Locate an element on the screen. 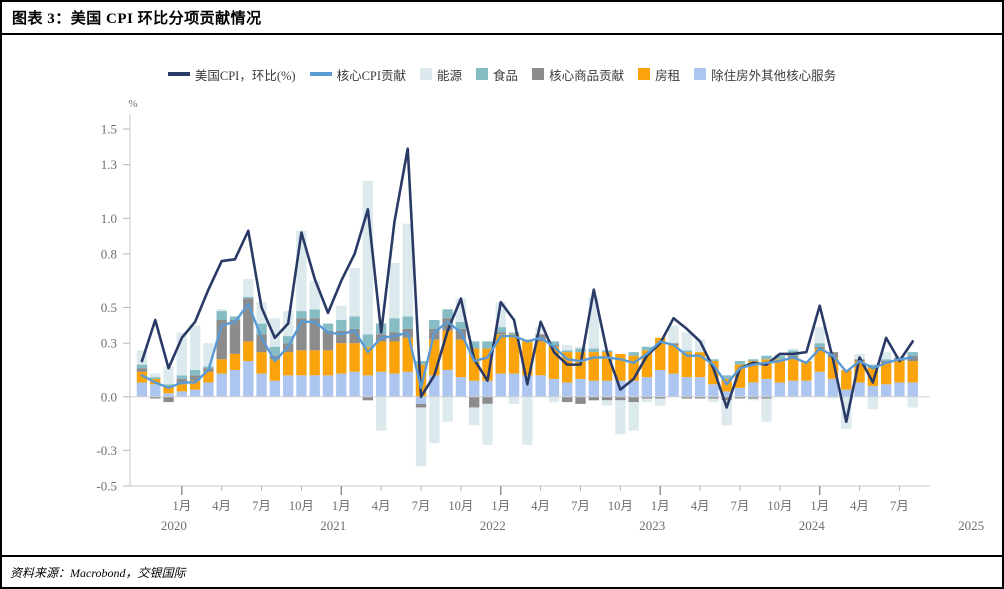  legend-line-swatch-icon is located at coordinates (320, 74).